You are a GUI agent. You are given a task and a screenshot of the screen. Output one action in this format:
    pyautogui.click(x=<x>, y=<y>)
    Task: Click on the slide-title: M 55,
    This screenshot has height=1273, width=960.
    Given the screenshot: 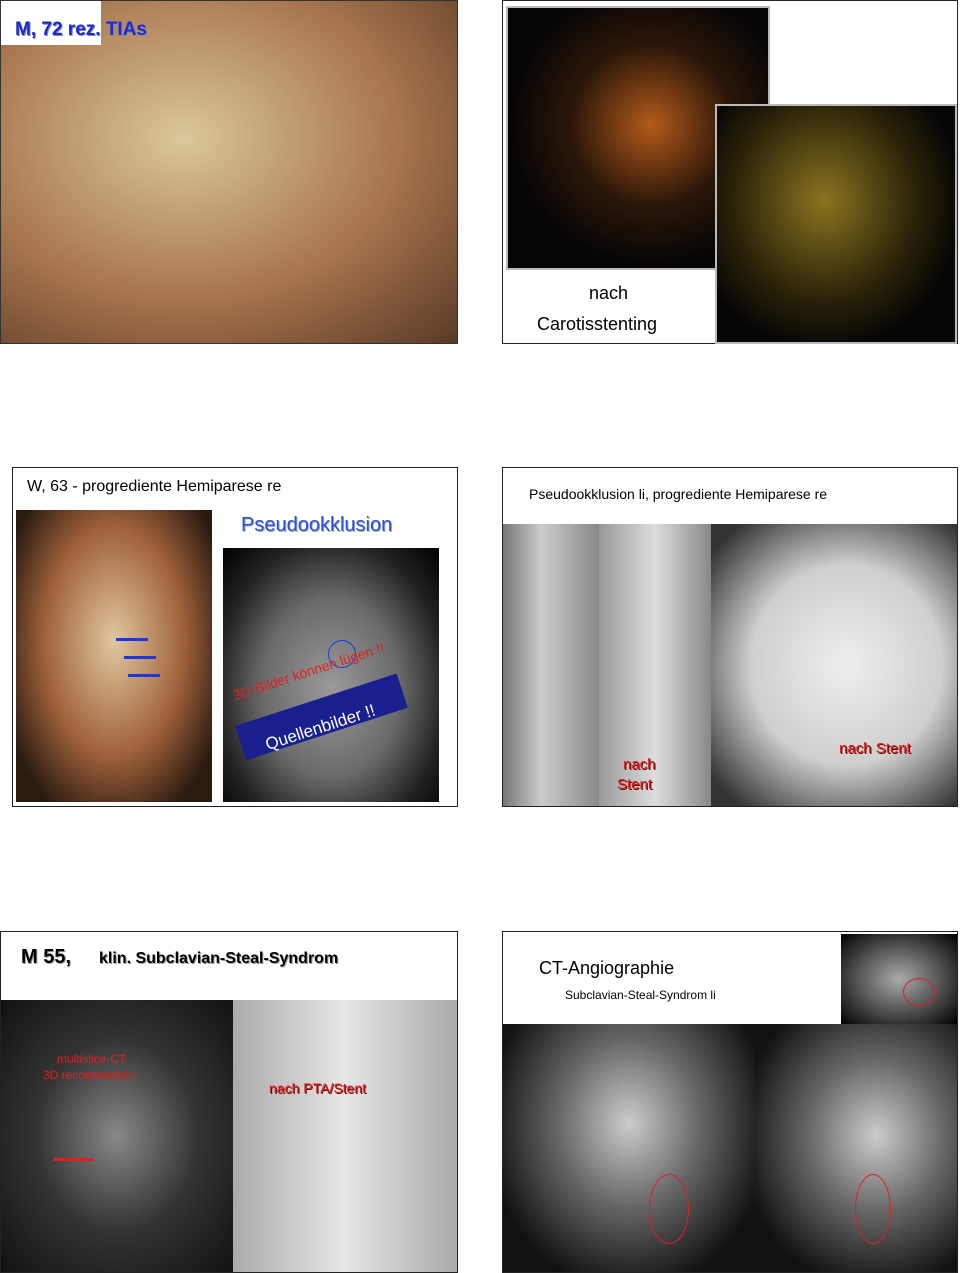 What is the action you would take?
    pyautogui.click(x=46, y=957)
    